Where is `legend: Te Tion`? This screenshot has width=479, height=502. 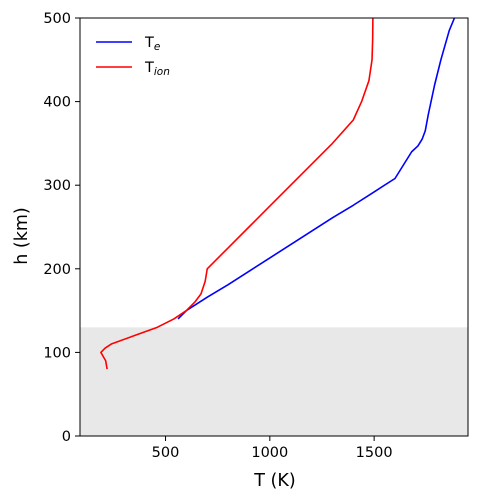
legend: Te Tion is located at coordinates (133, 56).